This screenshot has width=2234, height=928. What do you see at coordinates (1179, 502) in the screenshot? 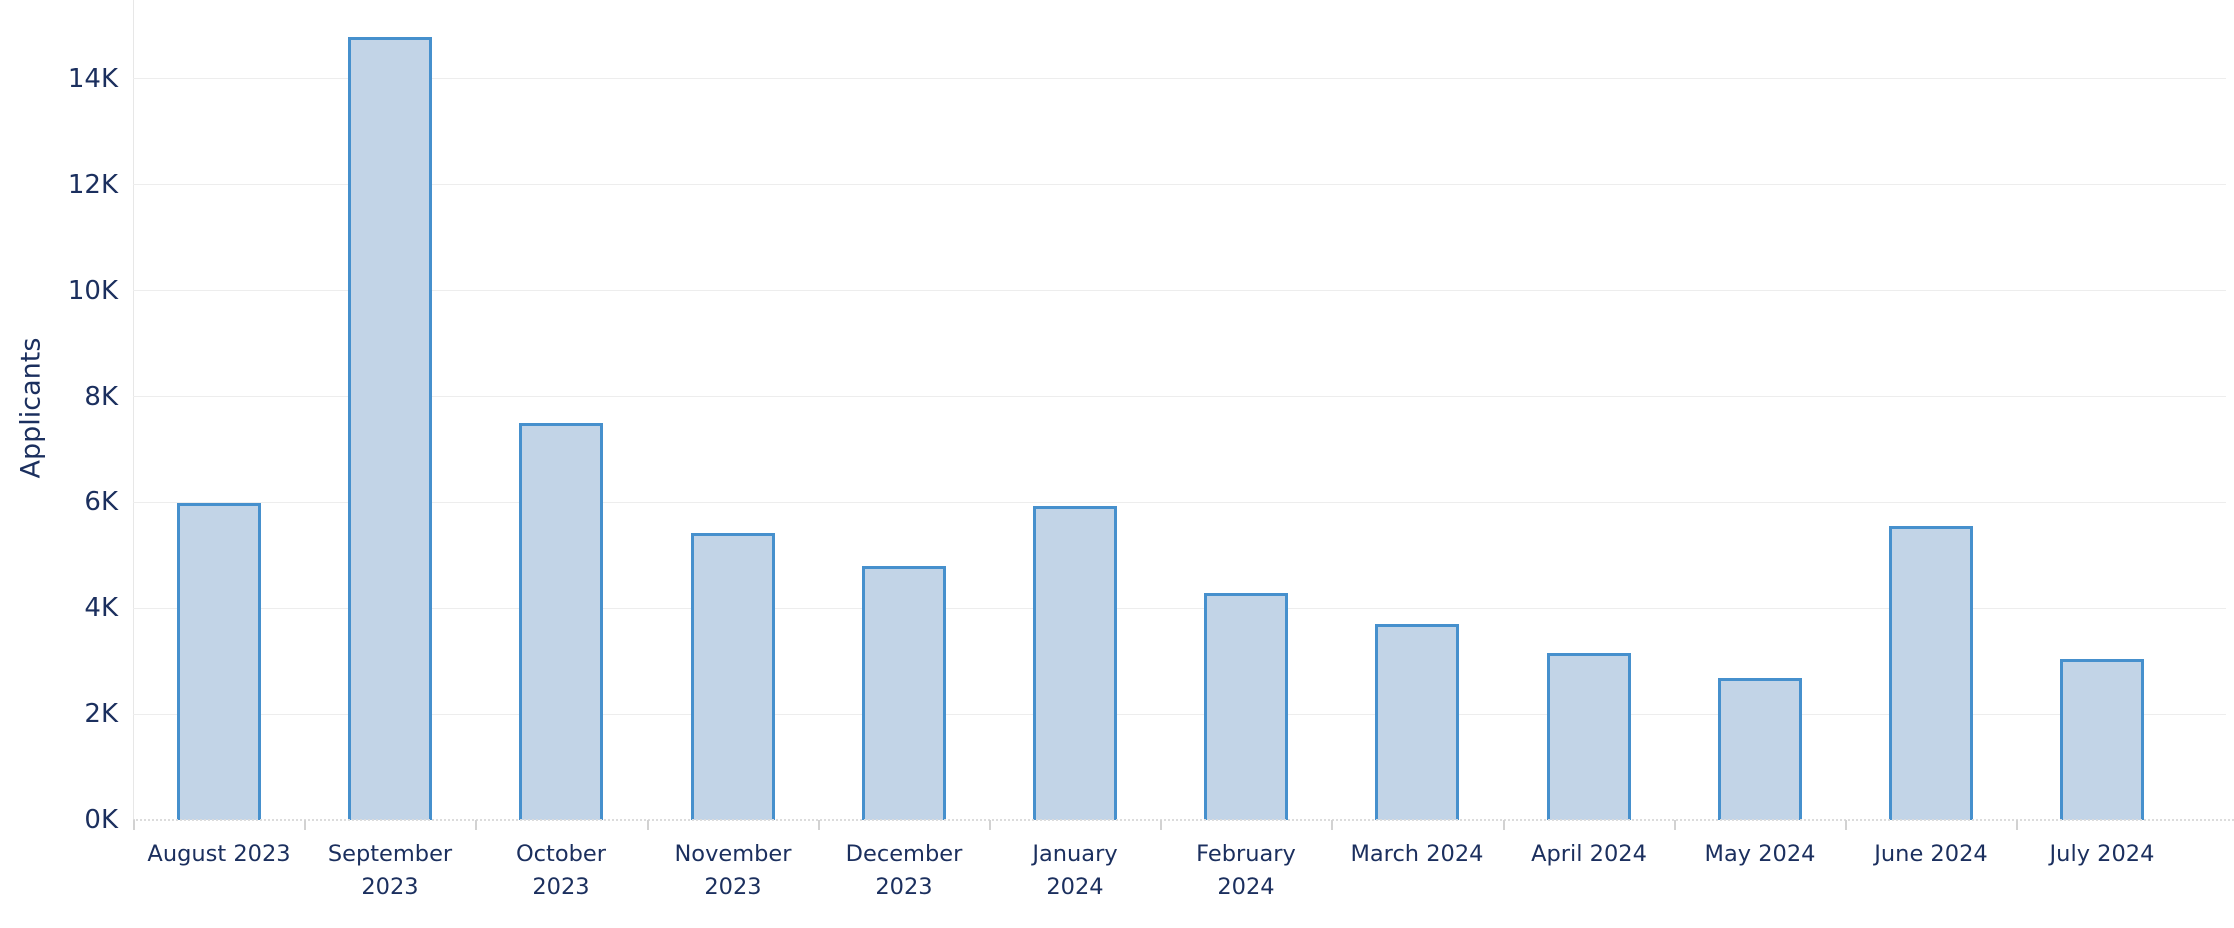
I see `gridline-6k` at bounding box center [1179, 502].